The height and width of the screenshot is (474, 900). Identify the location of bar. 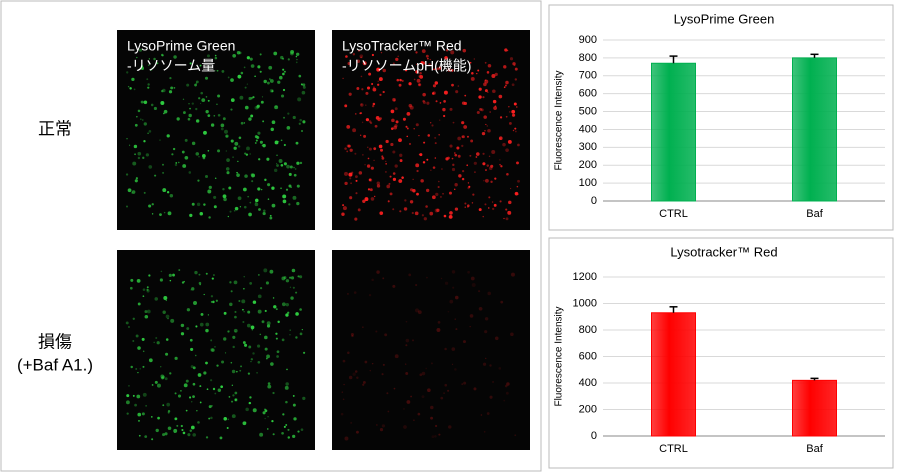
(814, 129).